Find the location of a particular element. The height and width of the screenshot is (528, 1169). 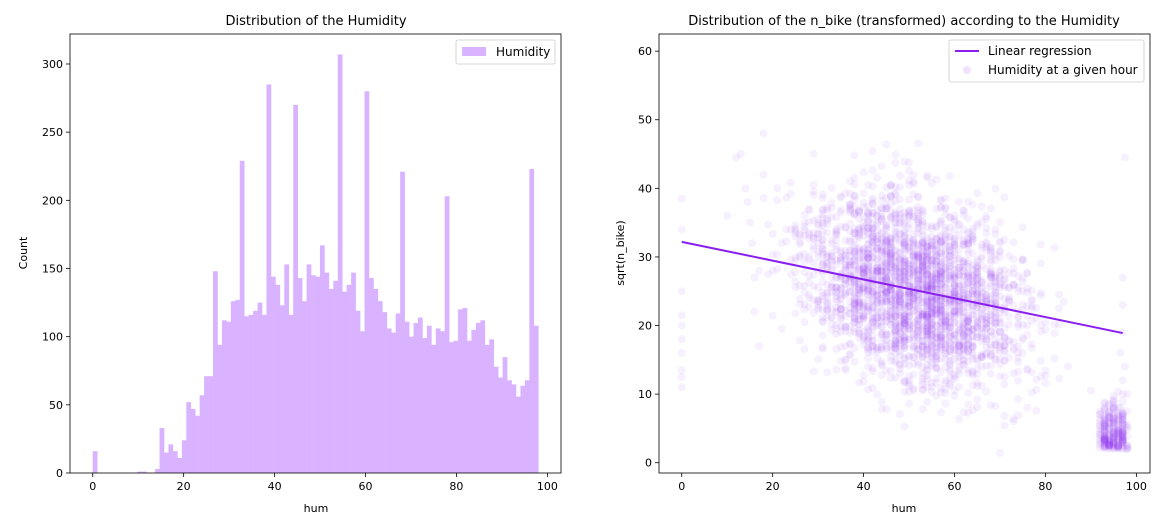

histogram-legend-label: Humidity is located at coordinates (523, 52).